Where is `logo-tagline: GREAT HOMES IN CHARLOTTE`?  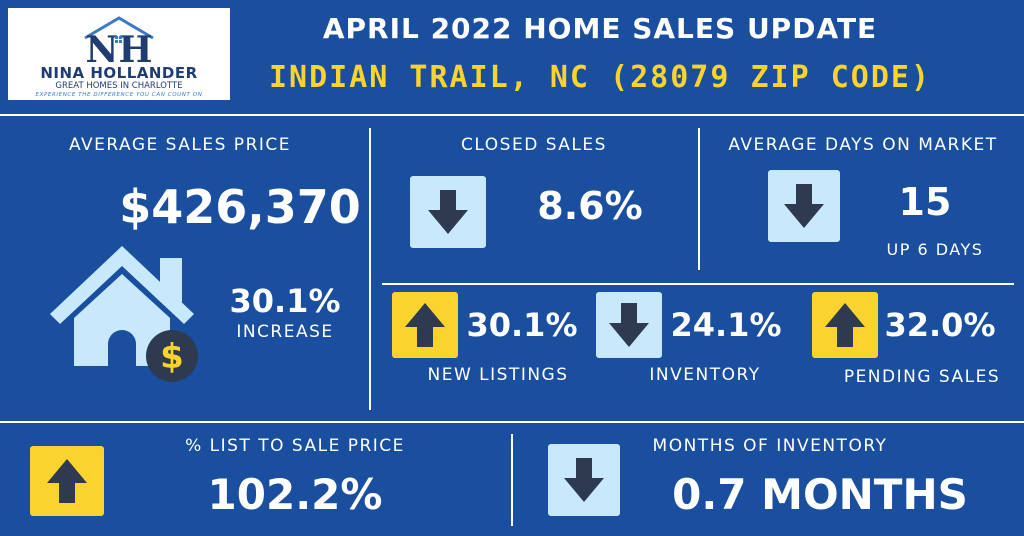
logo-tagline: GREAT HOMES IN CHARLOTTE is located at coordinates (119, 86).